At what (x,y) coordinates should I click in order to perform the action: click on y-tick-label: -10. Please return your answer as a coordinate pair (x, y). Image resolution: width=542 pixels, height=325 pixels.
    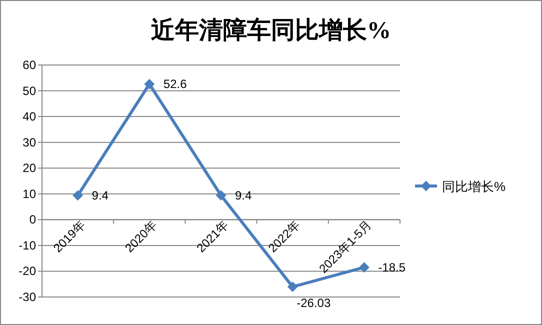
    Looking at the image, I should click on (27, 245).